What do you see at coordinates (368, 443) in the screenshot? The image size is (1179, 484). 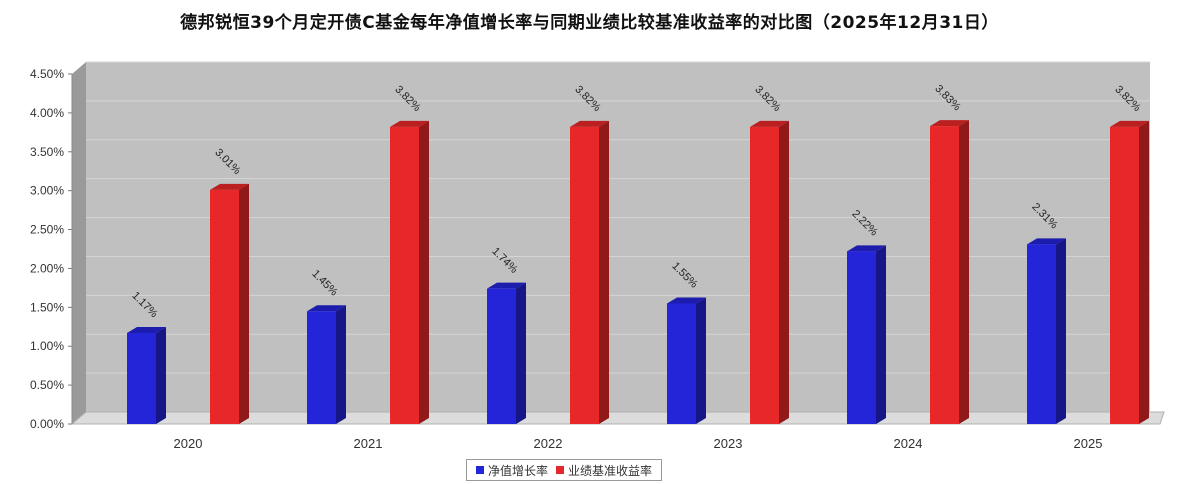 I see `x-tick-label: 2021` at bounding box center [368, 443].